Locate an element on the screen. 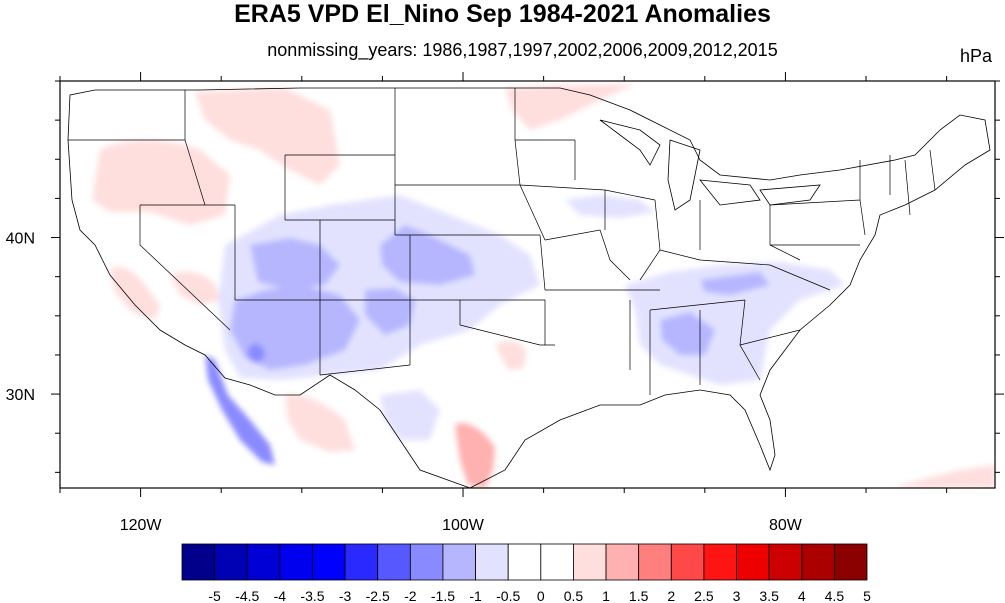 The image size is (1005, 603). anomaly-region-mexico-coast-positive is located at coordinates (320, 423).